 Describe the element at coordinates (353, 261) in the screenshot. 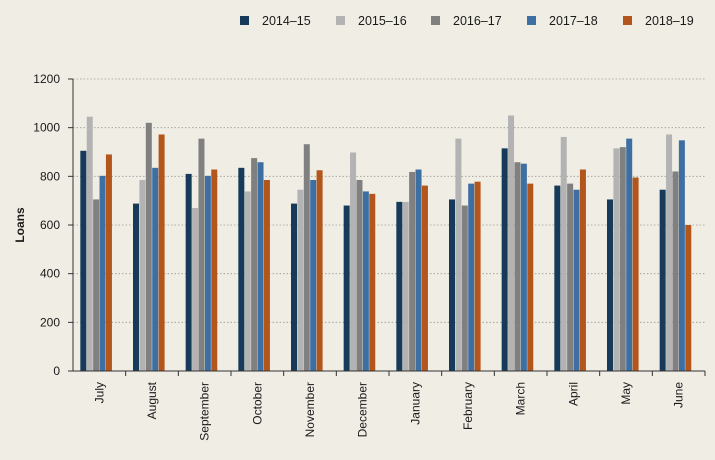

I see `bar-2015–16-December` at that location.